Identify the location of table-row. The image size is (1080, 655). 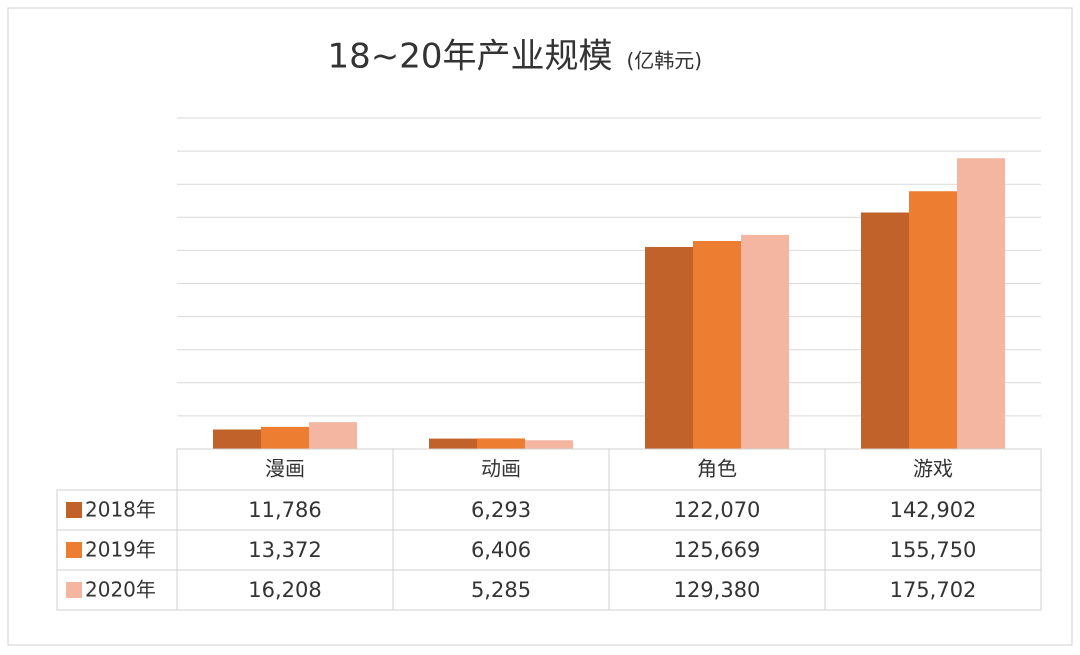
(549, 590).